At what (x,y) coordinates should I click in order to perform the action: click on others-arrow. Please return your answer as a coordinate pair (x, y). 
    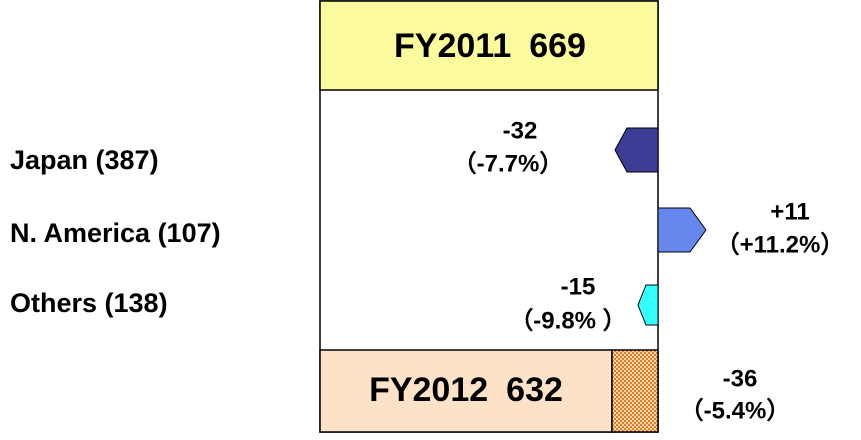
    Looking at the image, I should click on (648, 305).